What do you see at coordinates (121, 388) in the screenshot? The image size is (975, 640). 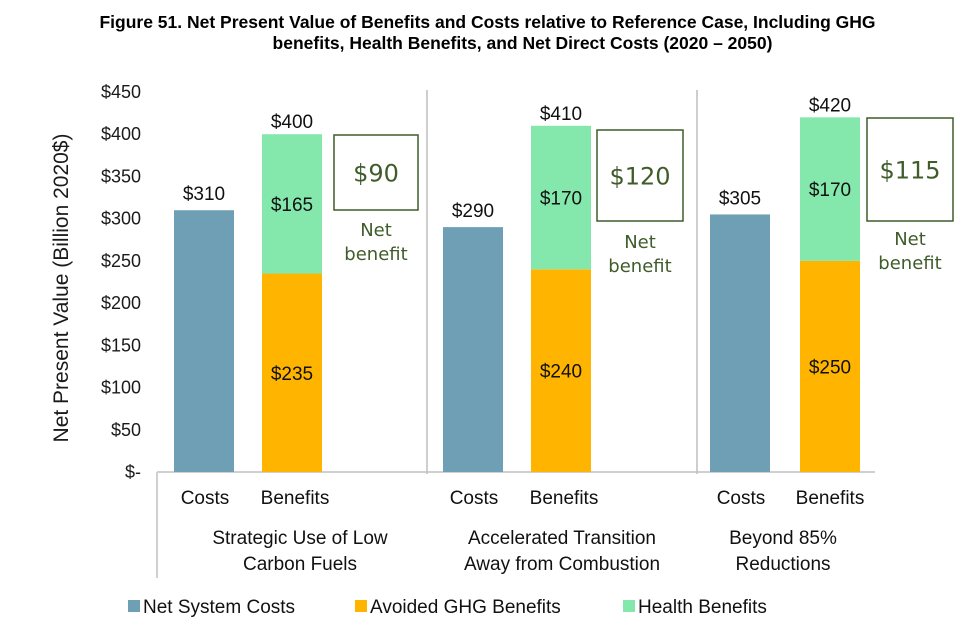 I see `y-tick-label: $100` at bounding box center [121, 388].